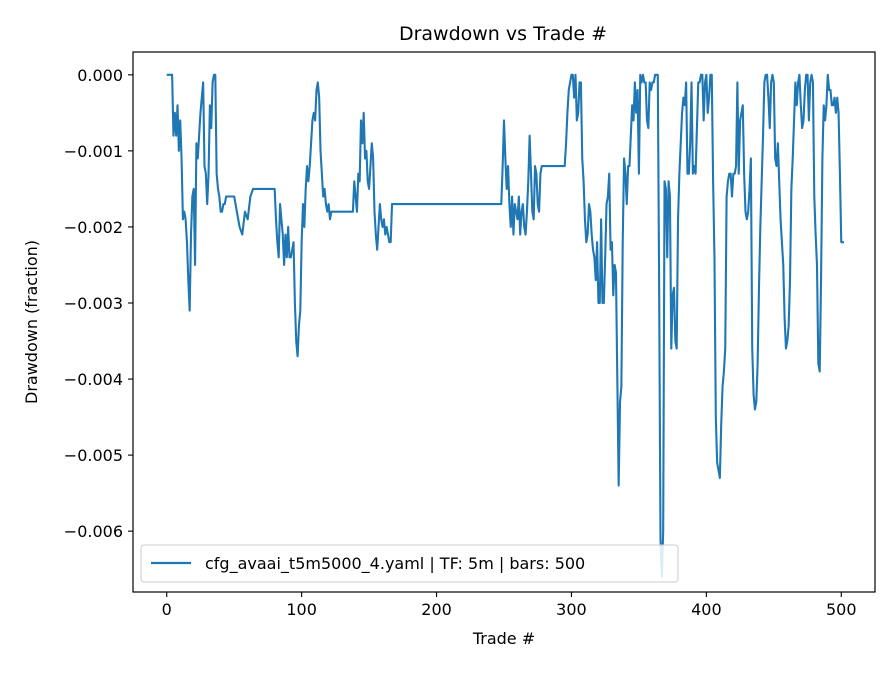 The image size is (896, 677). I want to click on legend-box, so click(409, 563).